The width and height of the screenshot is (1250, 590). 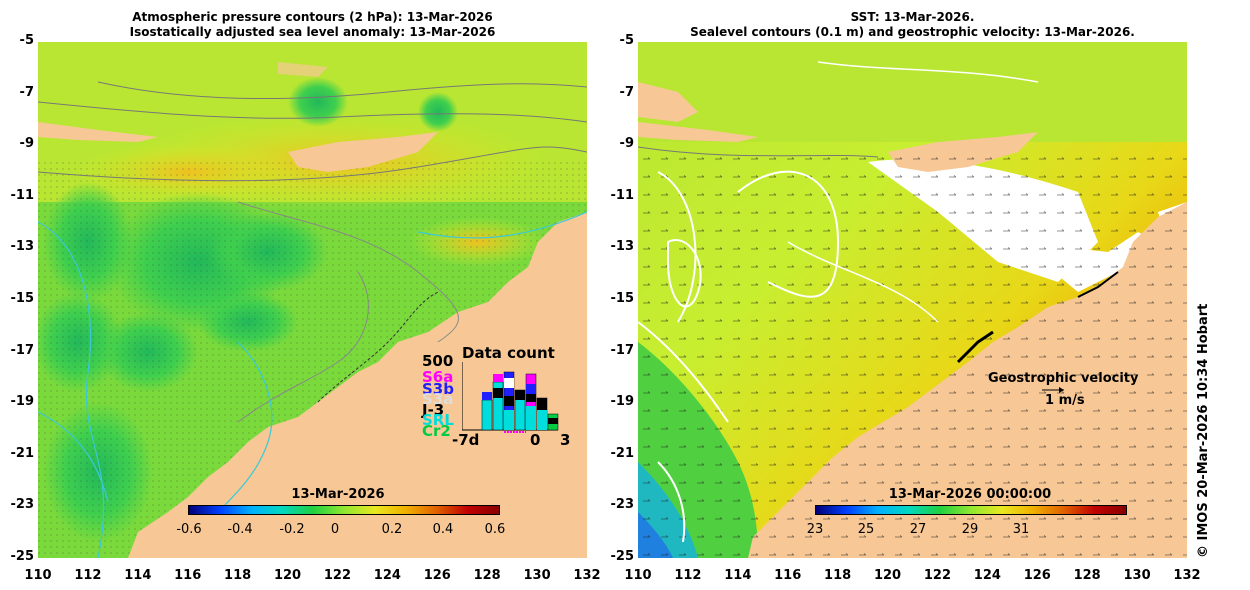 What do you see at coordinates (495, 529) in the screenshot?
I see `left-colorbar-tick: 0.6` at bounding box center [495, 529].